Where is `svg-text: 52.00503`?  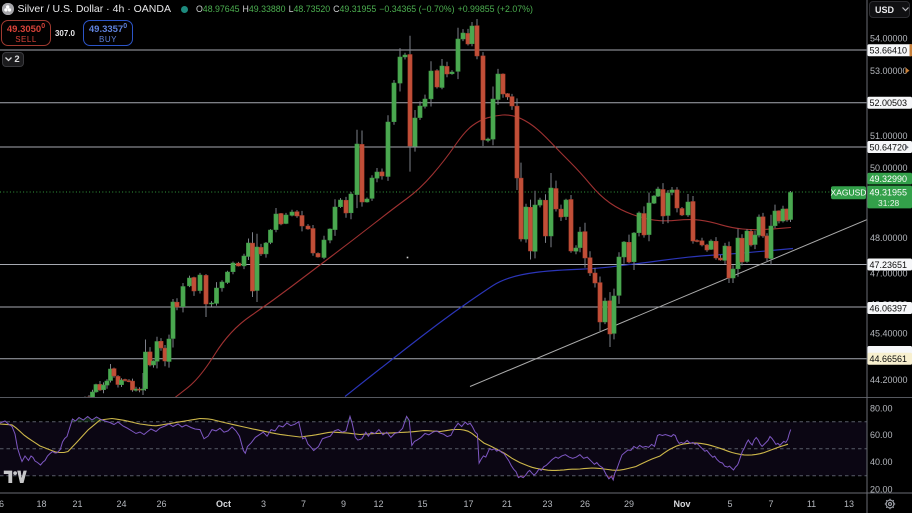
svg-text: 52.00503 is located at coordinates (889, 103).